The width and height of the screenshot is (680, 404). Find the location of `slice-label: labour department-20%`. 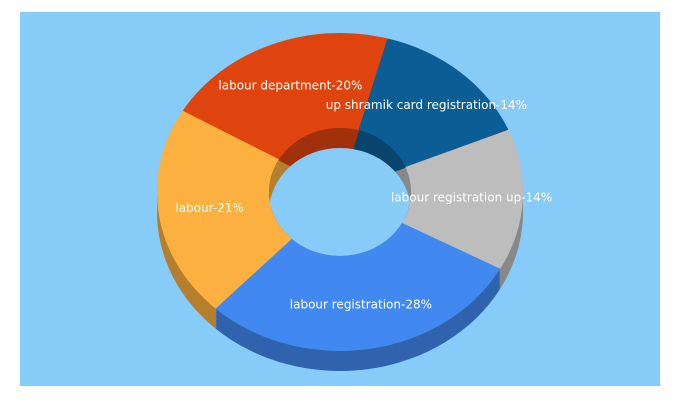

slice-label: labour department-20% is located at coordinates (290, 85).